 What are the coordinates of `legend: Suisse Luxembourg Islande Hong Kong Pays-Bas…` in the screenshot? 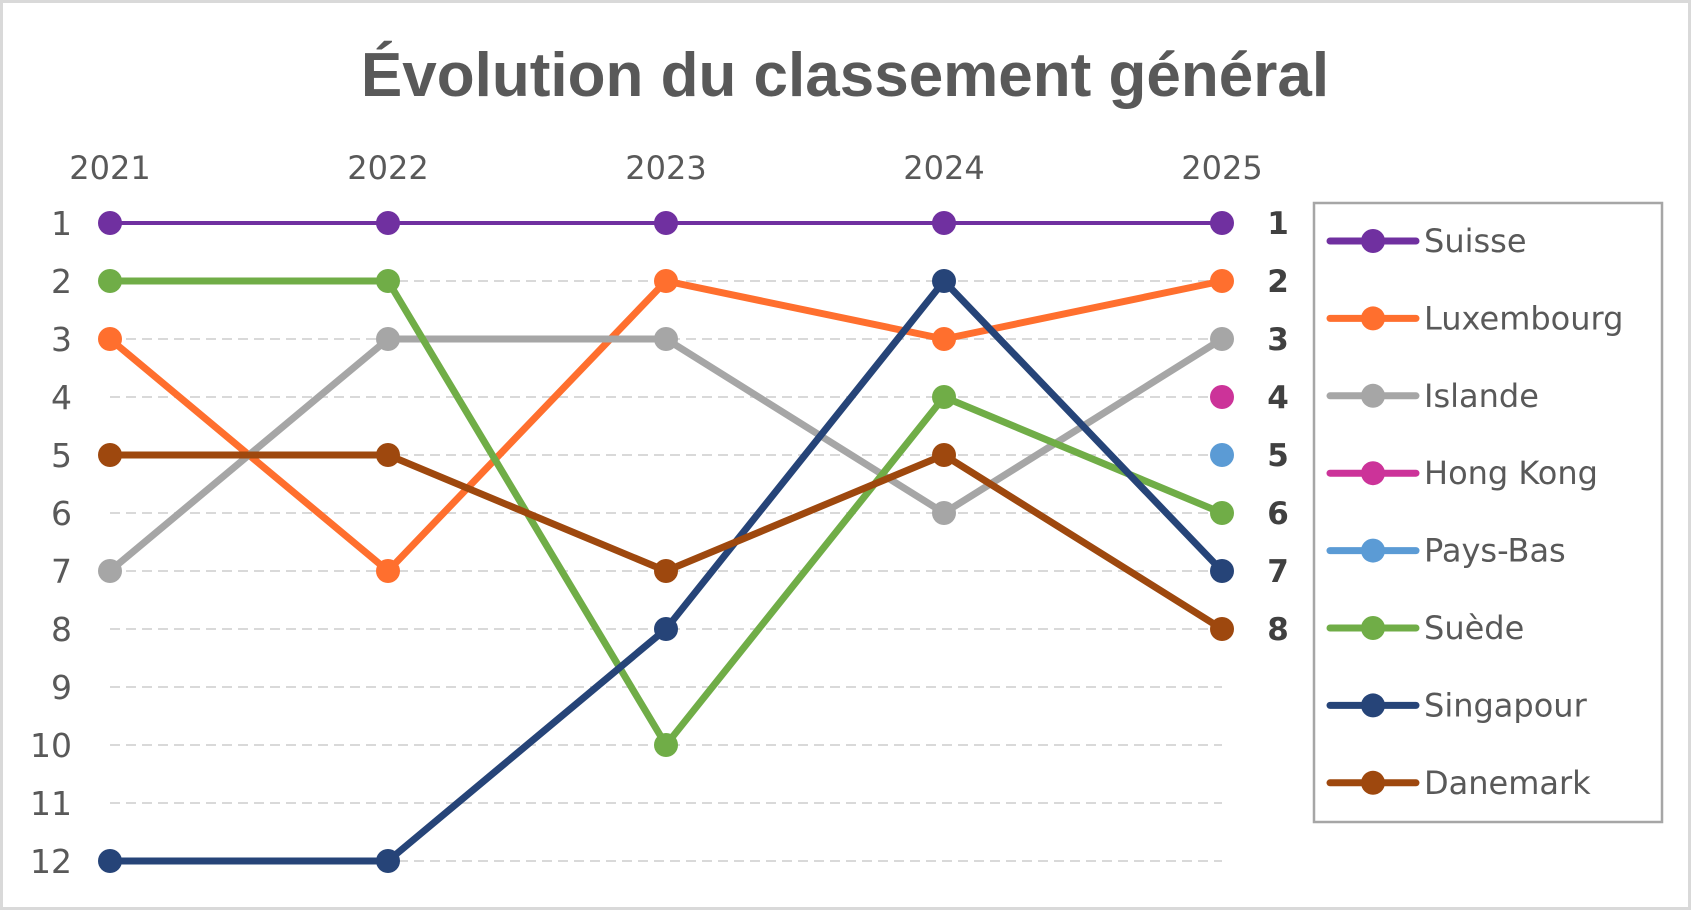 It's located at (1488, 512).